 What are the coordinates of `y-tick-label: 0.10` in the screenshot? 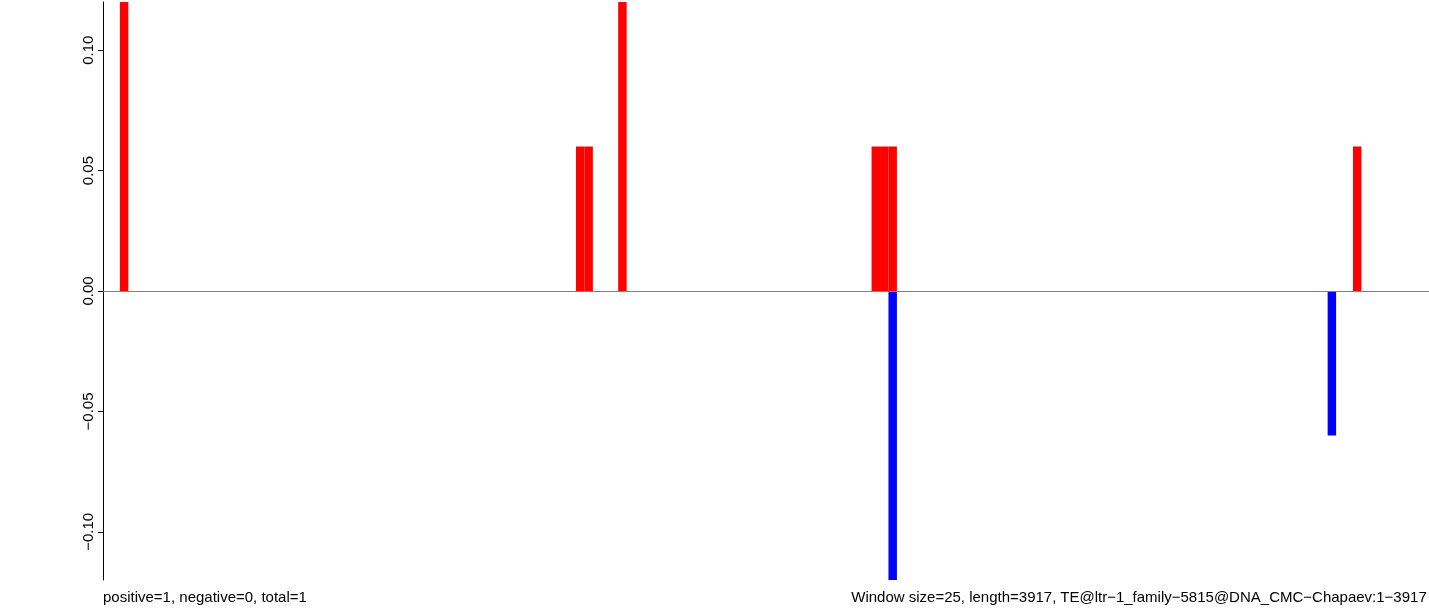 It's located at (87, 50).